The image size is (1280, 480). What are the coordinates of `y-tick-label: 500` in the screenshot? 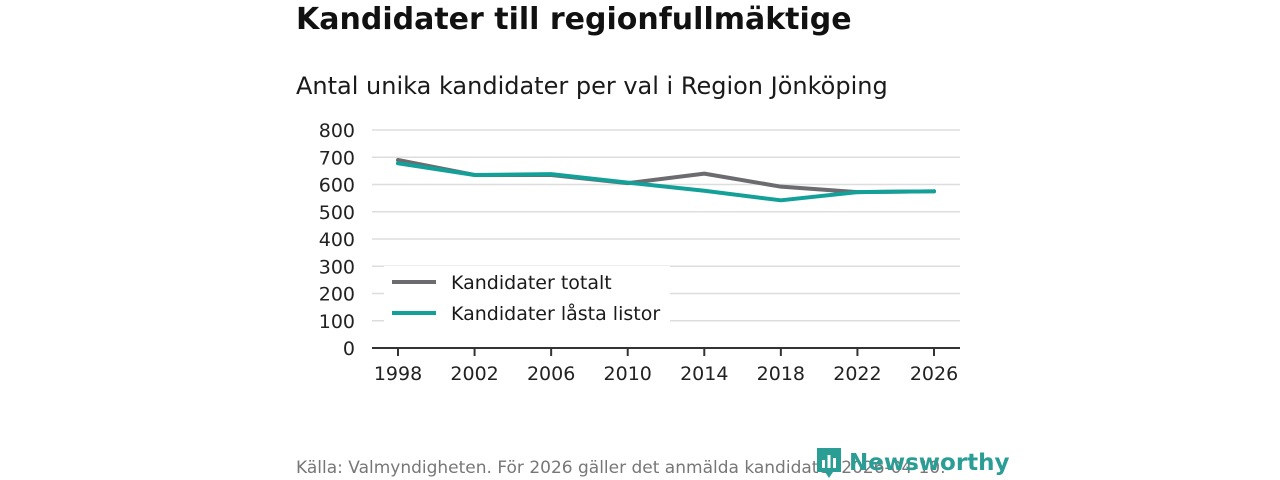 It's located at (337, 213).